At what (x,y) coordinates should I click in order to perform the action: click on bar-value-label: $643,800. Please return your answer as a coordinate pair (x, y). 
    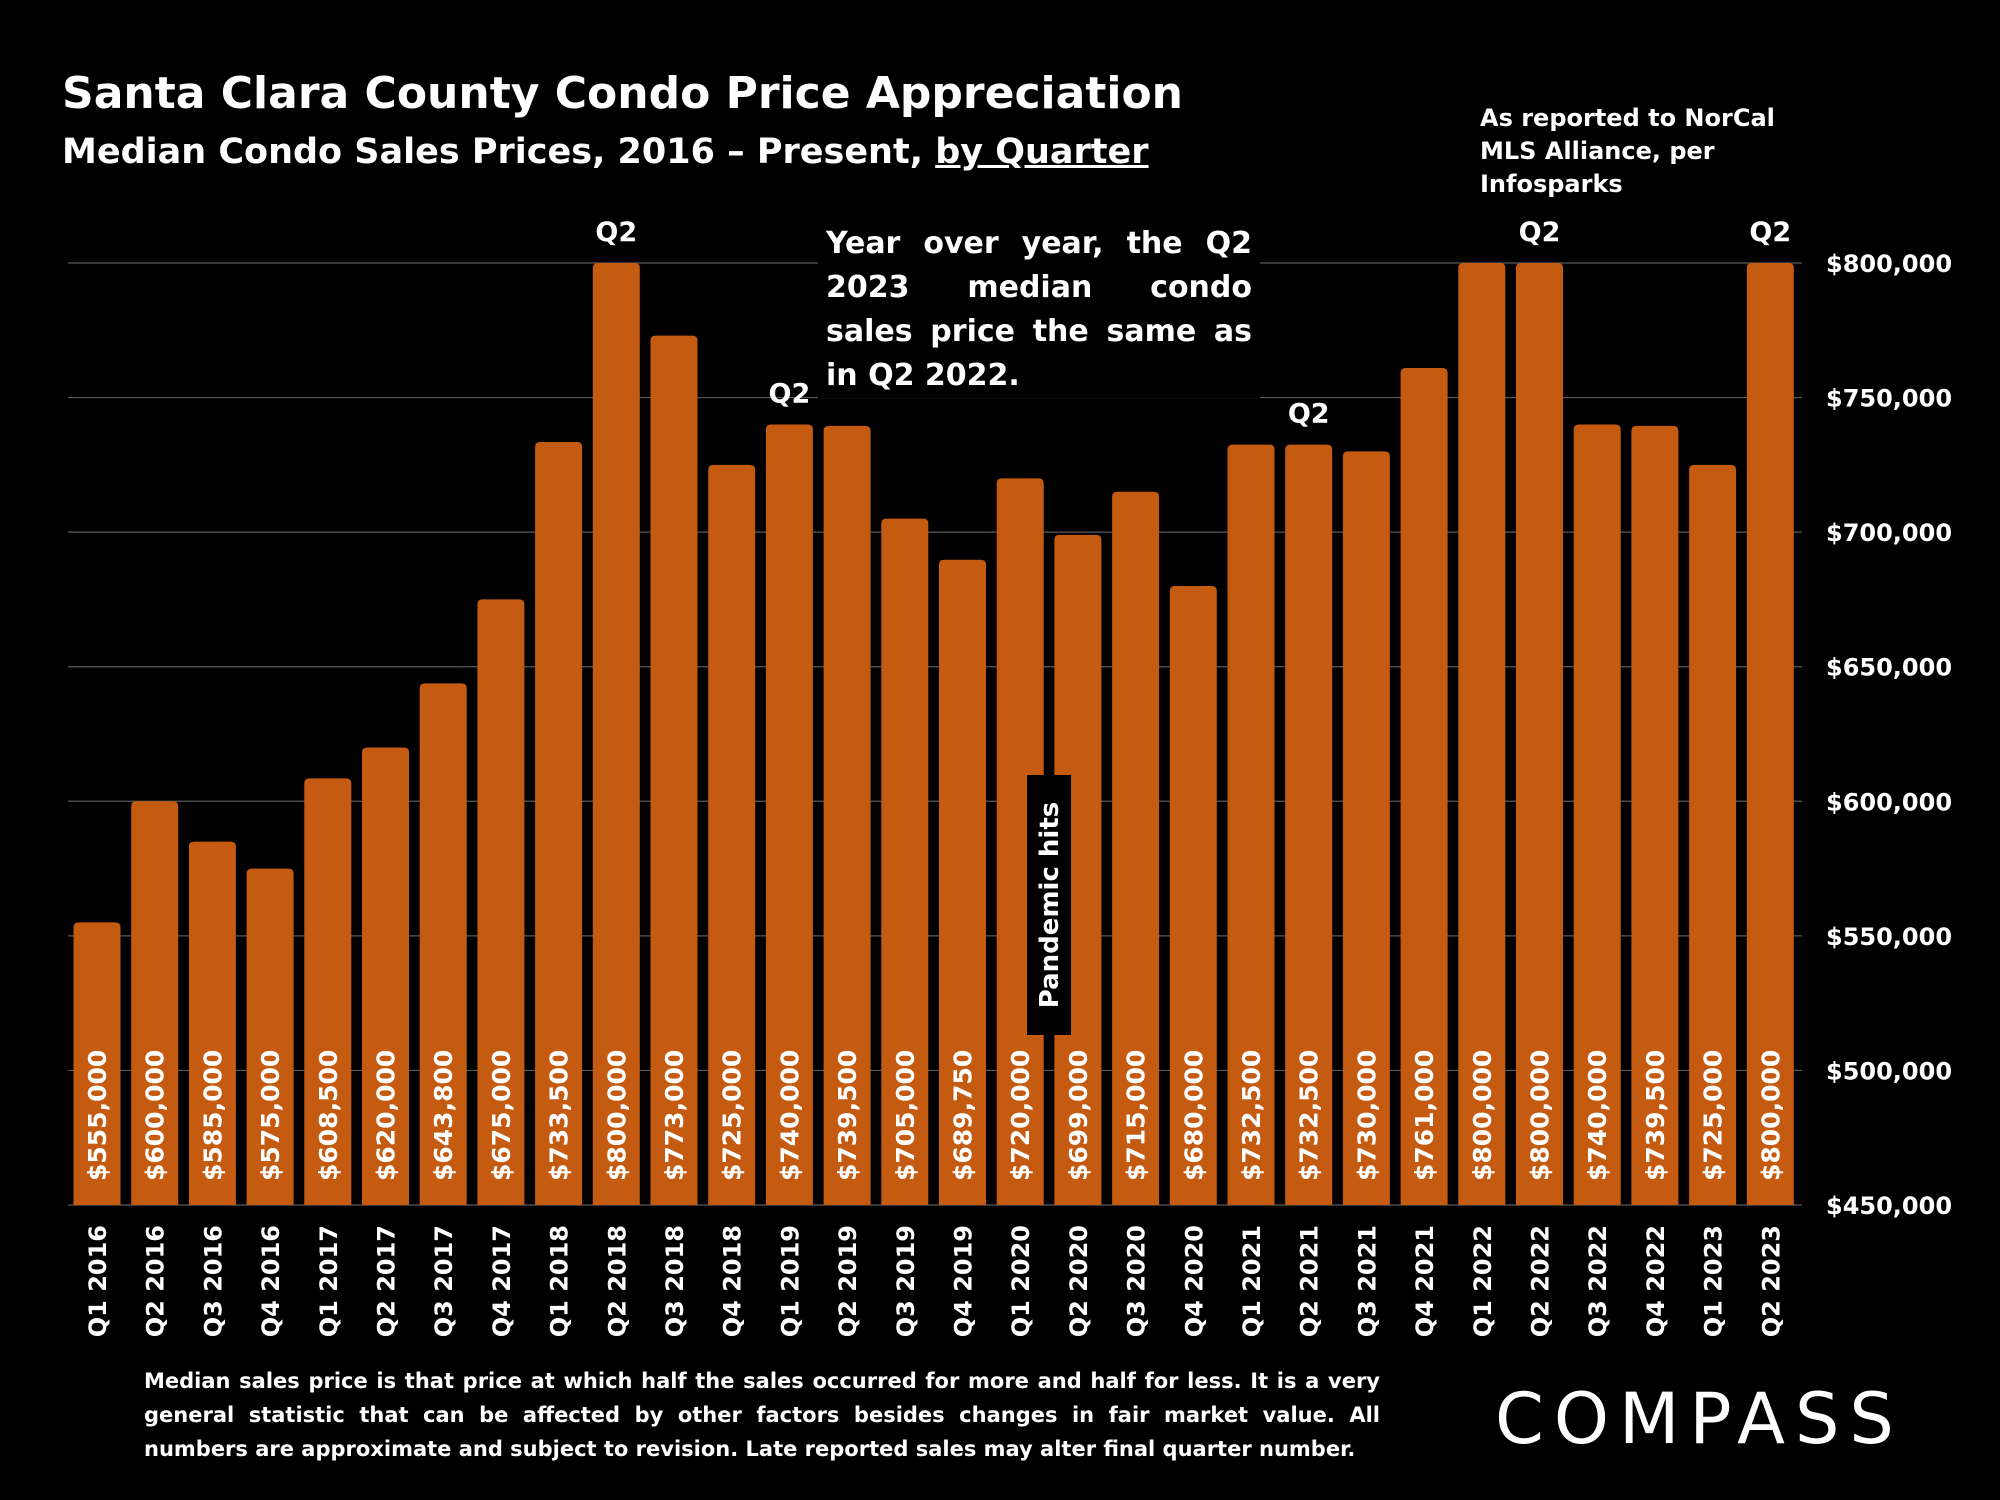
    Looking at the image, I should click on (443, 1115).